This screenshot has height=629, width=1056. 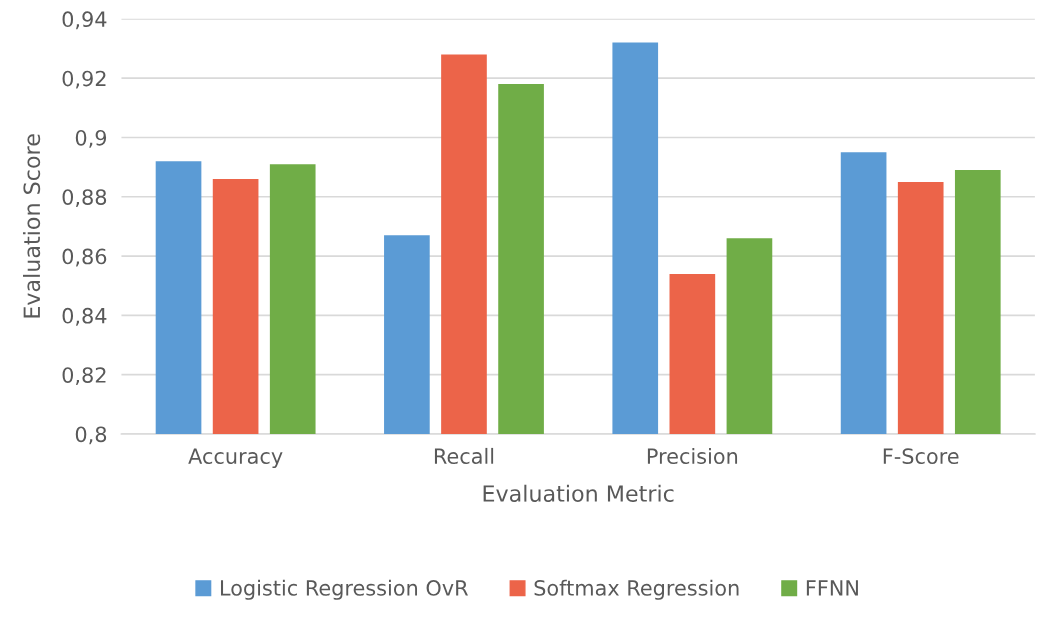 What do you see at coordinates (84, 316) in the screenshot?
I see `y-tick-label: 0,84` at bounding box center [84, 316].